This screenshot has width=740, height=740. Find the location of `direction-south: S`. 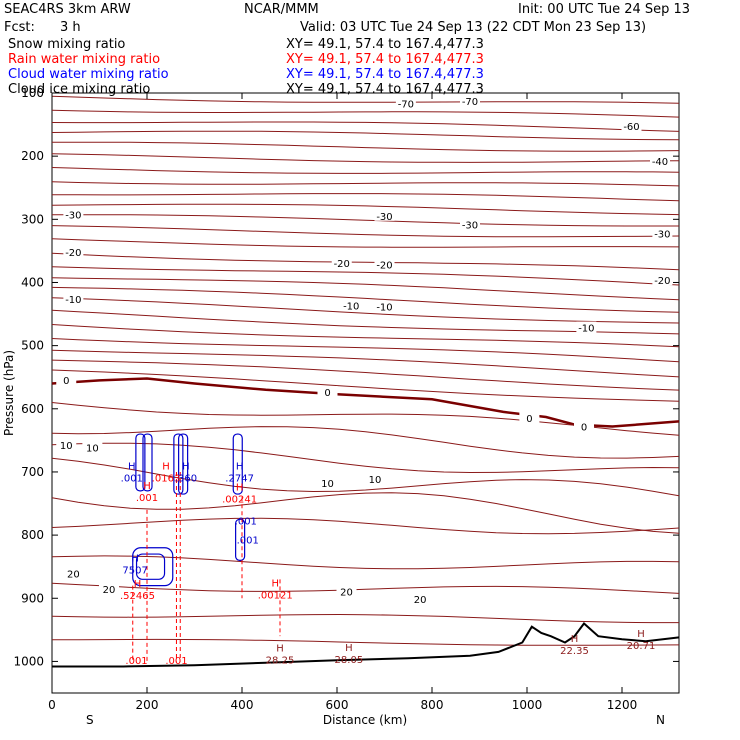

direction-south: S is located at coordinates (90, 720).